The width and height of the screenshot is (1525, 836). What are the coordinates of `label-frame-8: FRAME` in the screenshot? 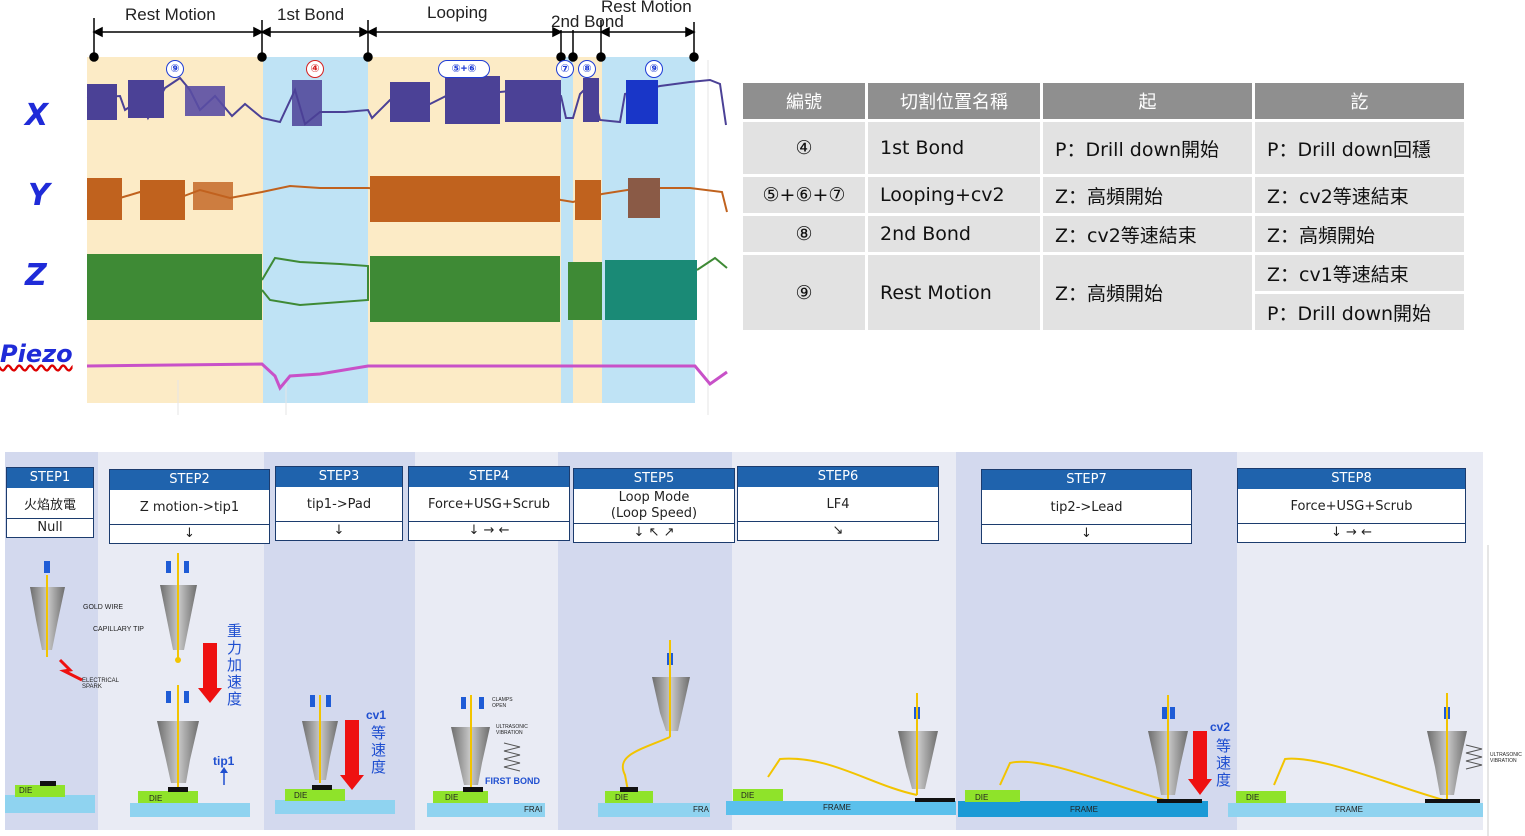 It's located at (1349, 809).